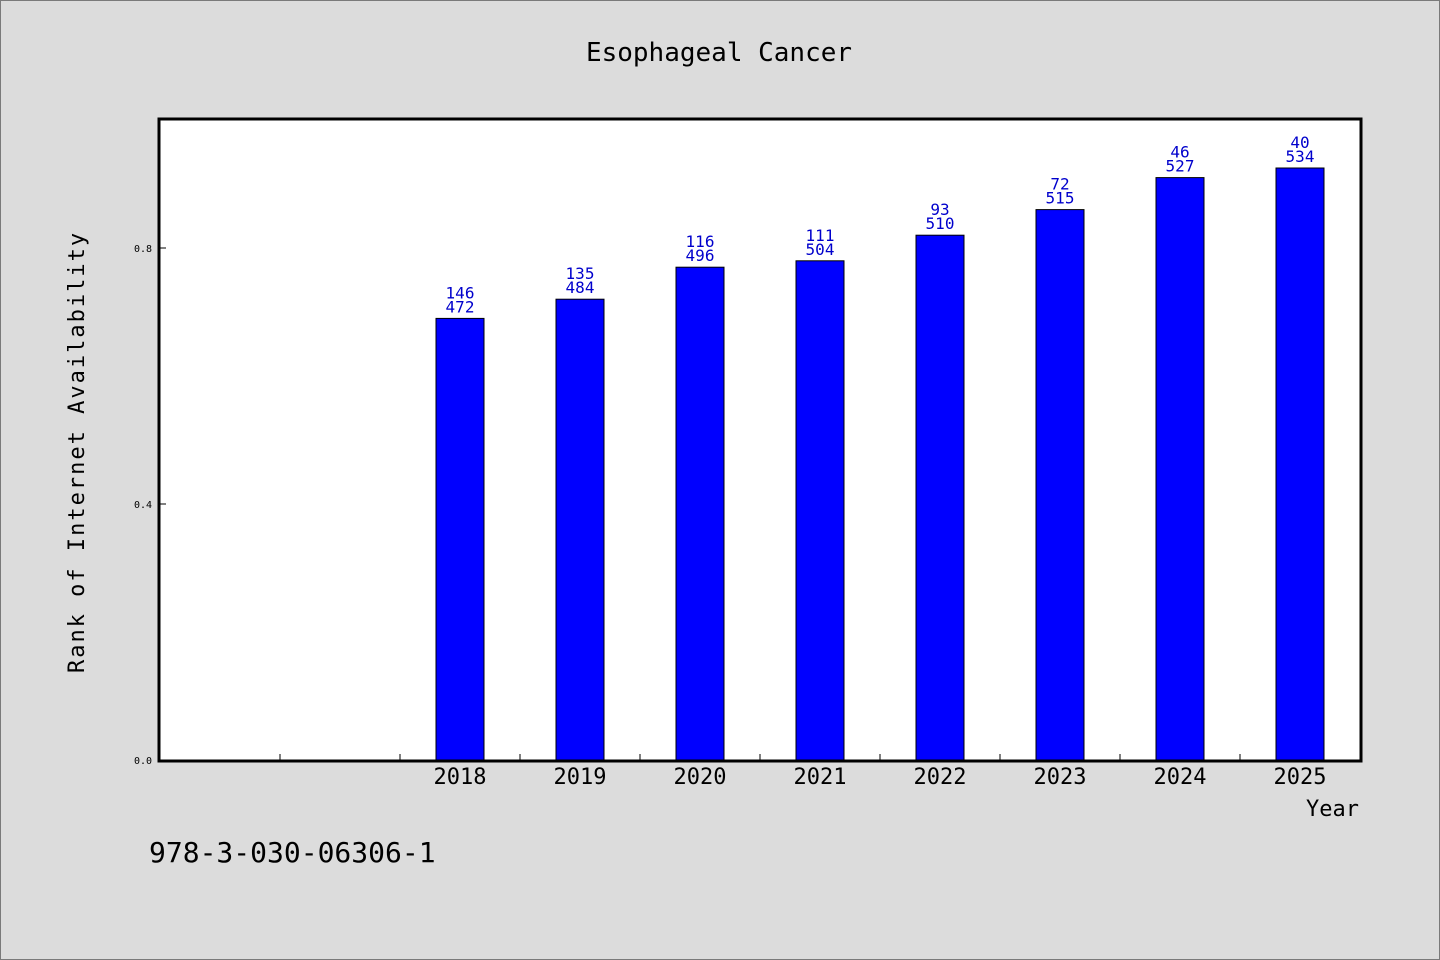  I want to click on data-label-count: 472, so click(460, 306).